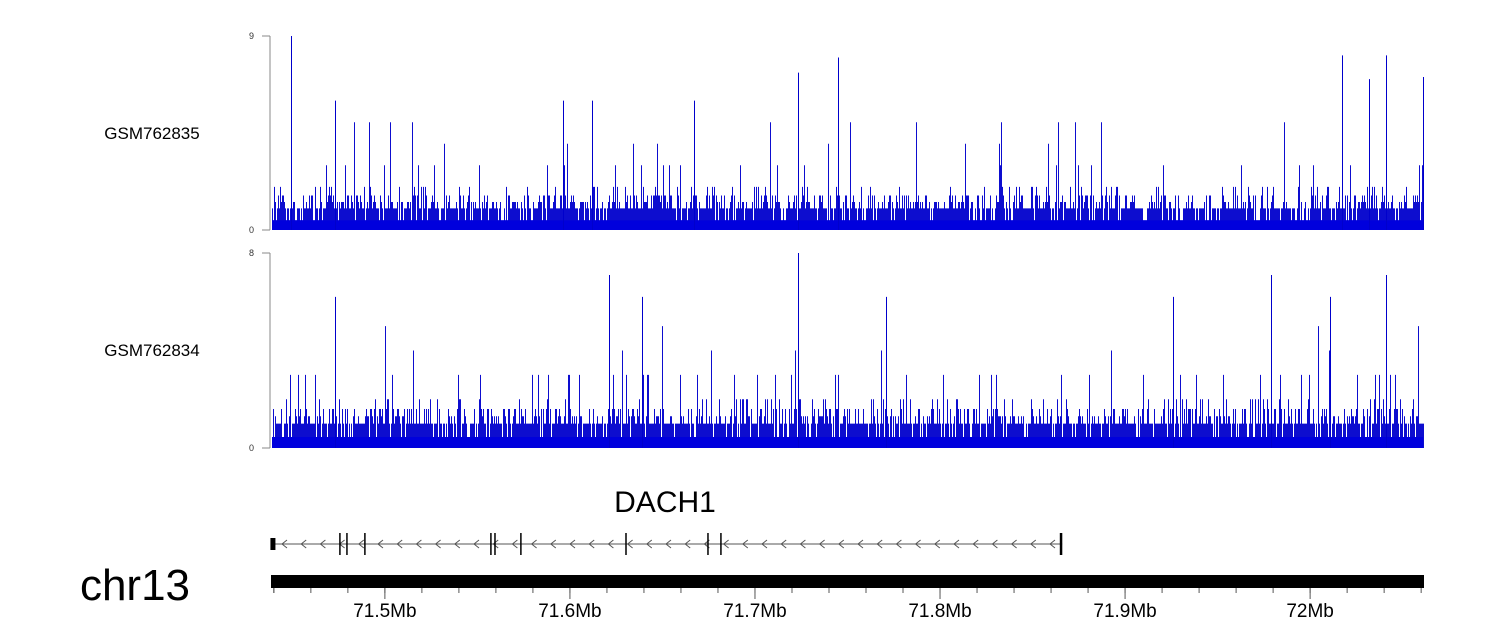 Image resolution: width=1500 pixels, height=640 pixels. Describe the element at coordinates (135, 585) in the screenshot. I see `chromosome-label: chr13` at that location.